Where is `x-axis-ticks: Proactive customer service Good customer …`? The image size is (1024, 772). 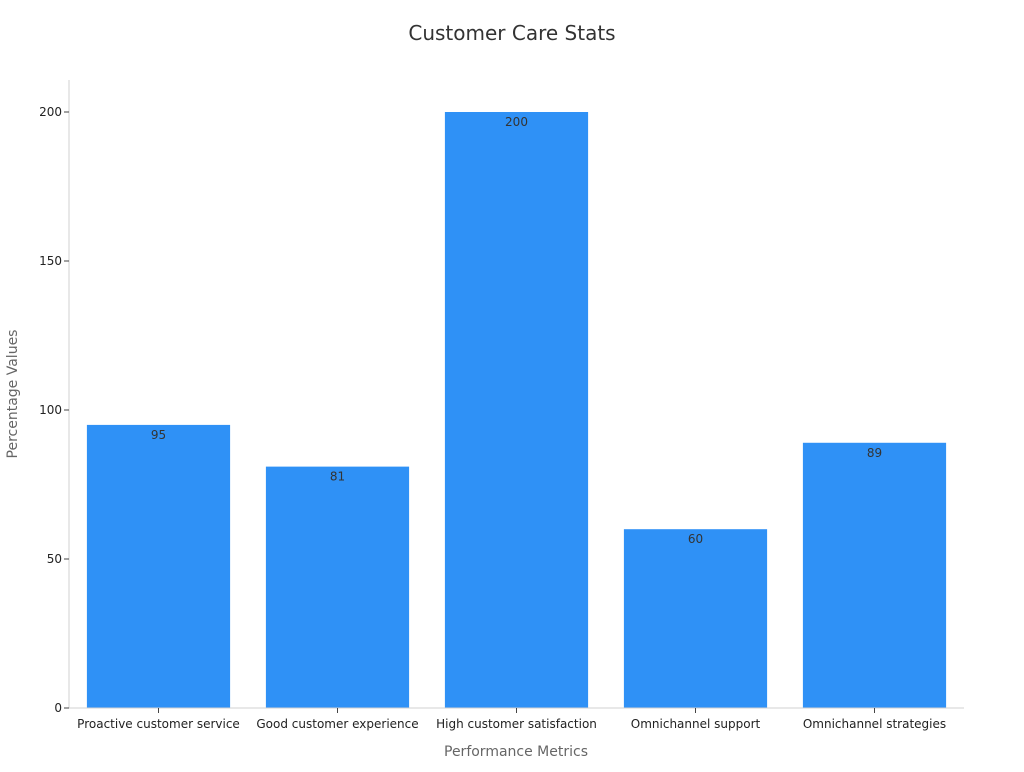
x-axis-ticks: Proactive customer service Good customer … is located at coordinates (511, 719).